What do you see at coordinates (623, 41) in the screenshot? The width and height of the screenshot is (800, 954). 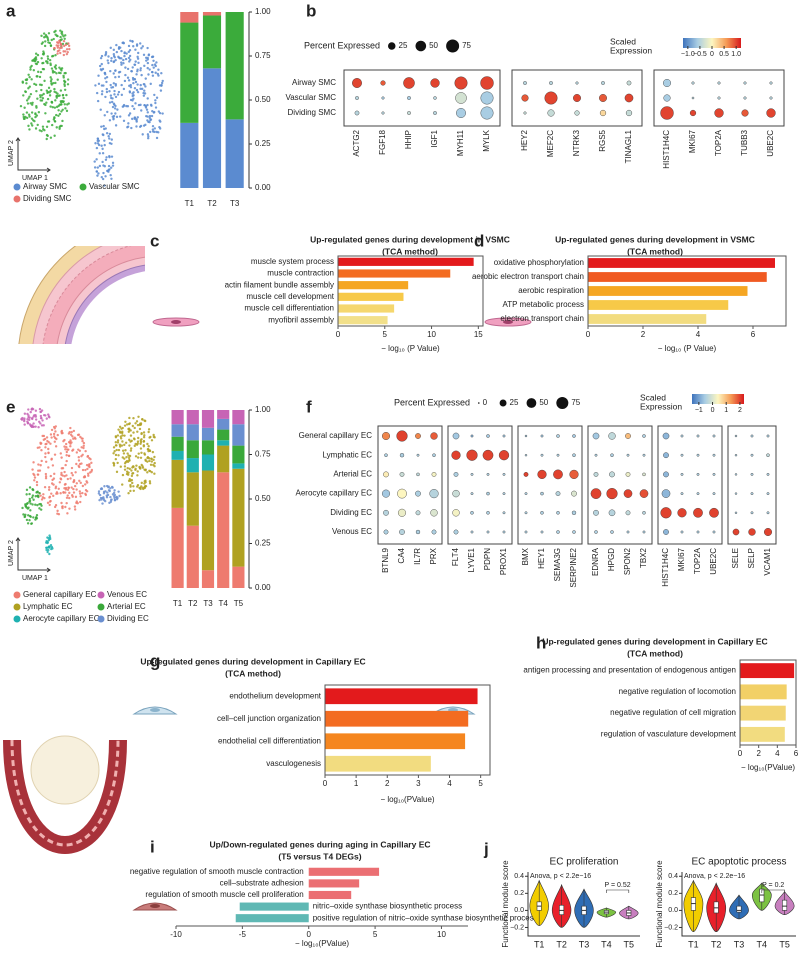 I see `color-legend-title: Scaled` at bounding box center [623, 41].